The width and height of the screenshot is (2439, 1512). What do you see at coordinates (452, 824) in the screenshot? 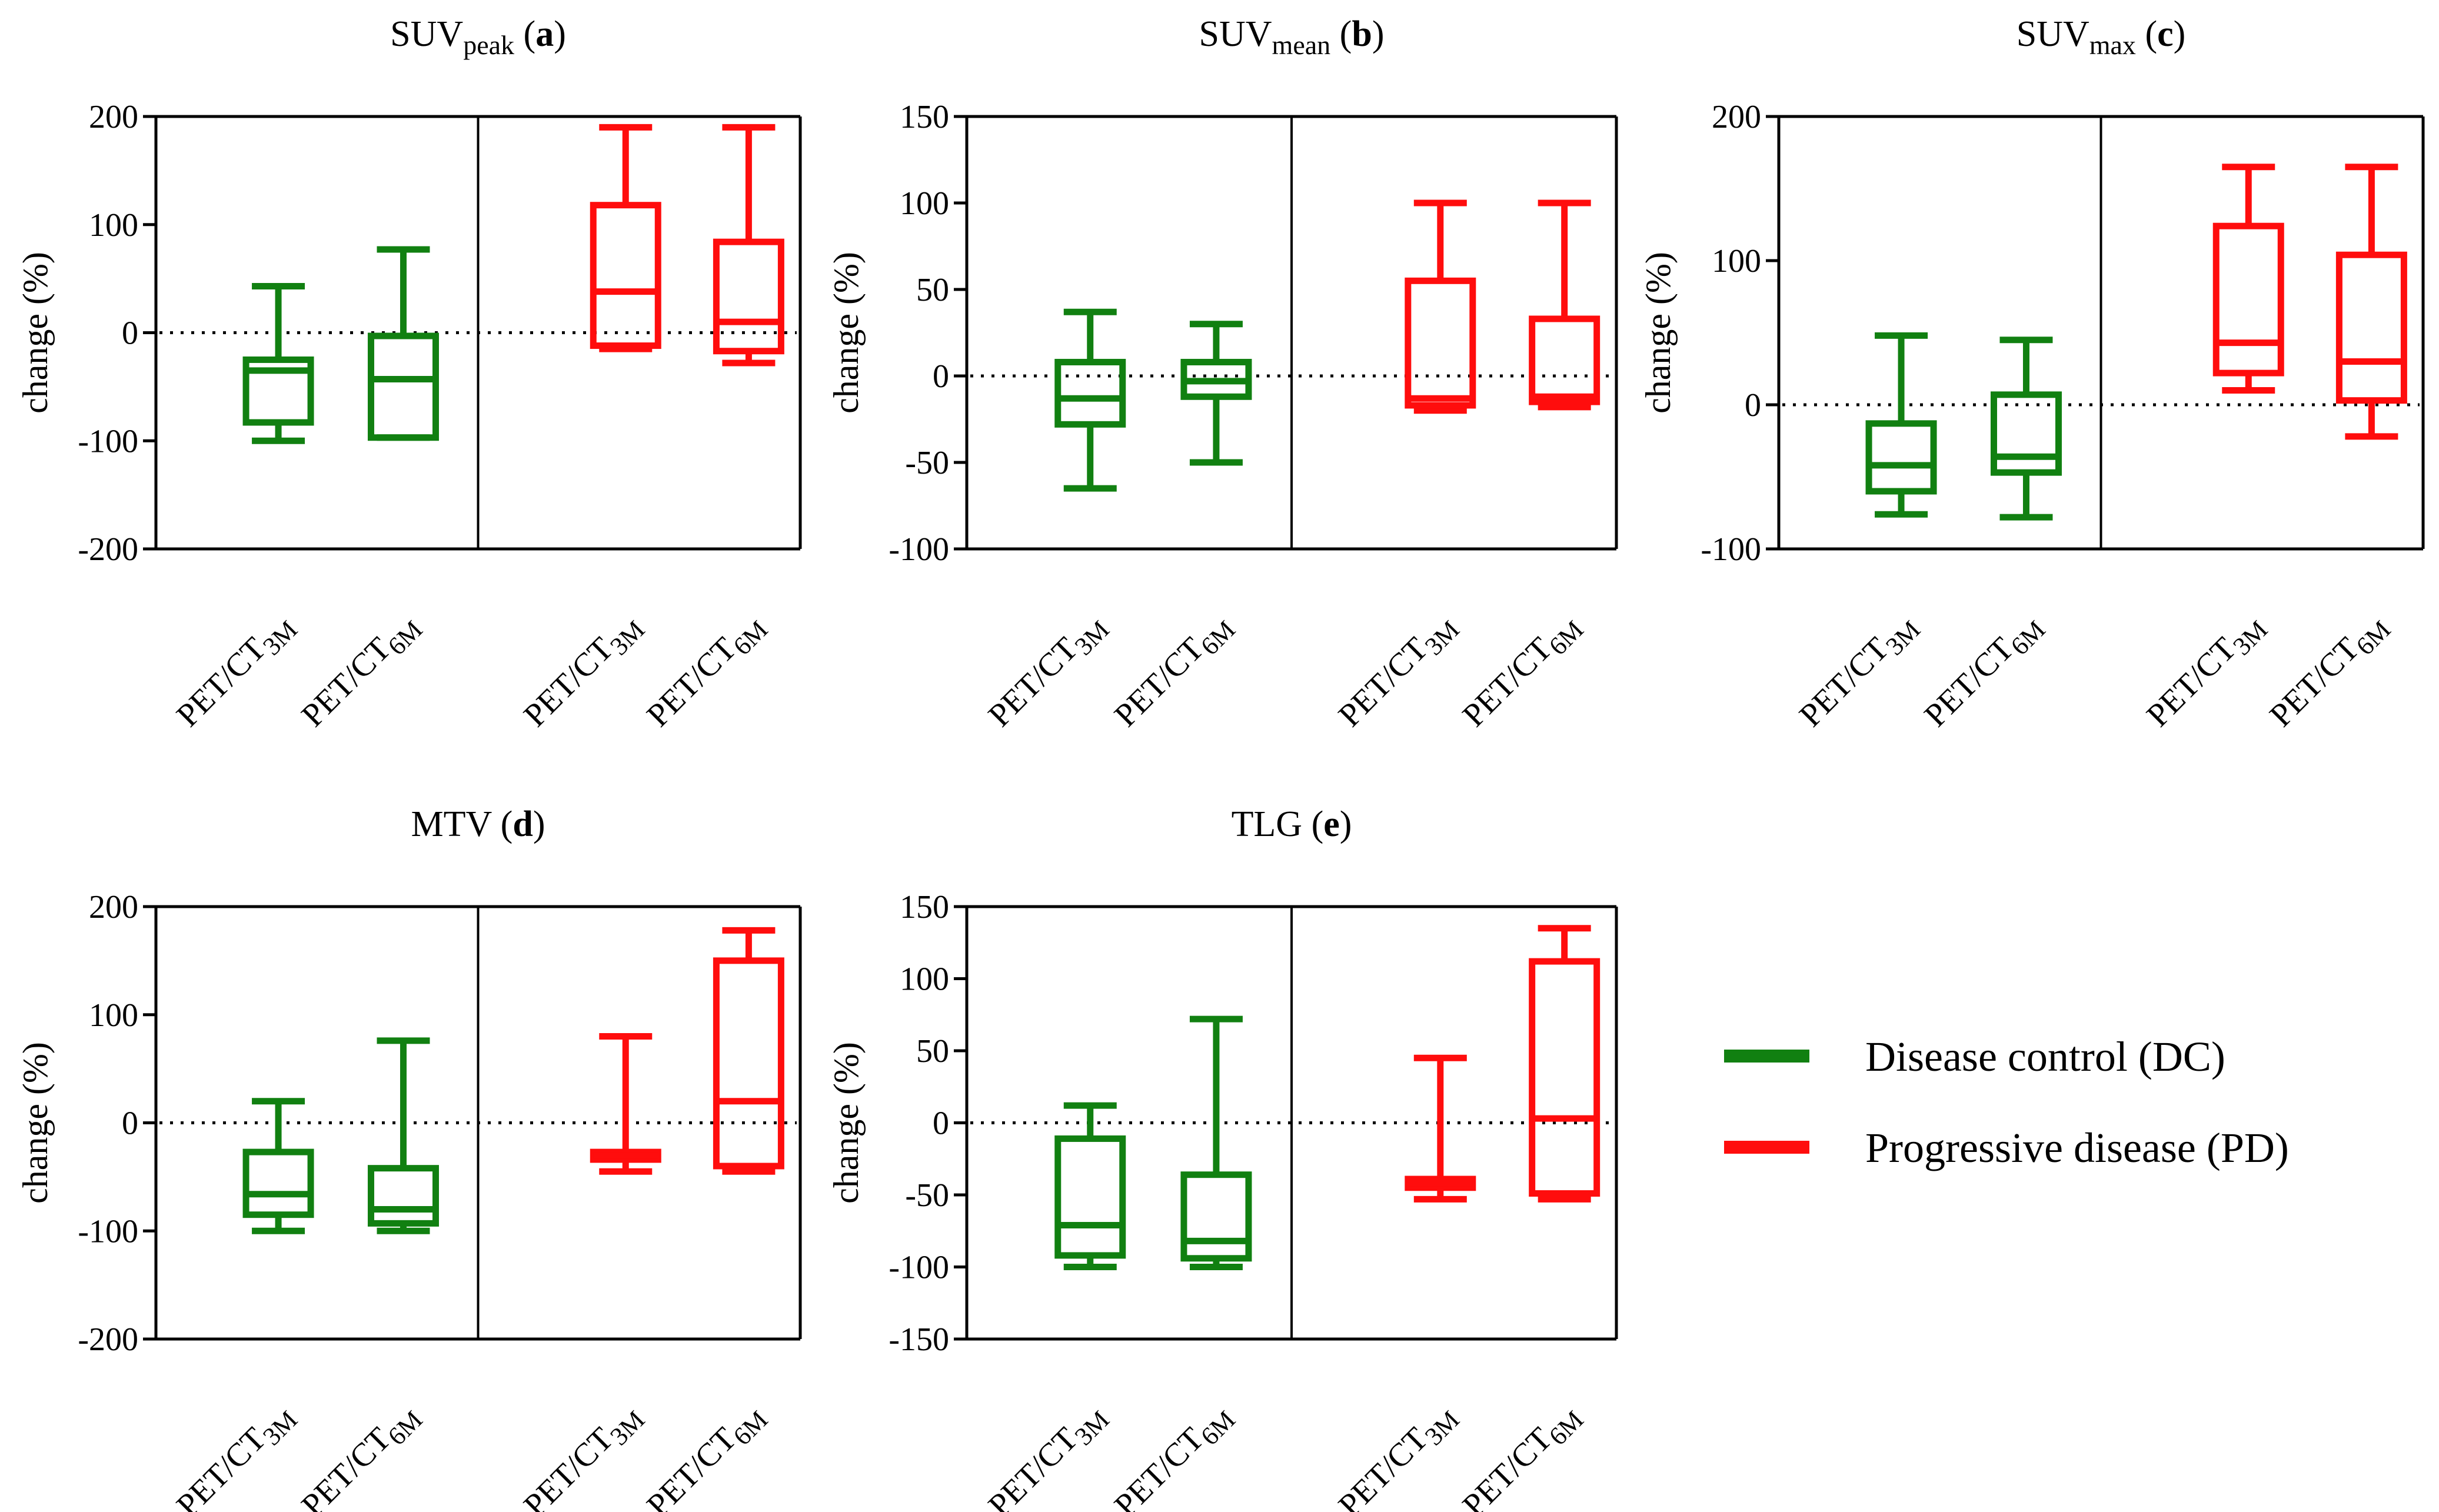
I see `panel-title-main: MTV` at bounding box center [452, 824].